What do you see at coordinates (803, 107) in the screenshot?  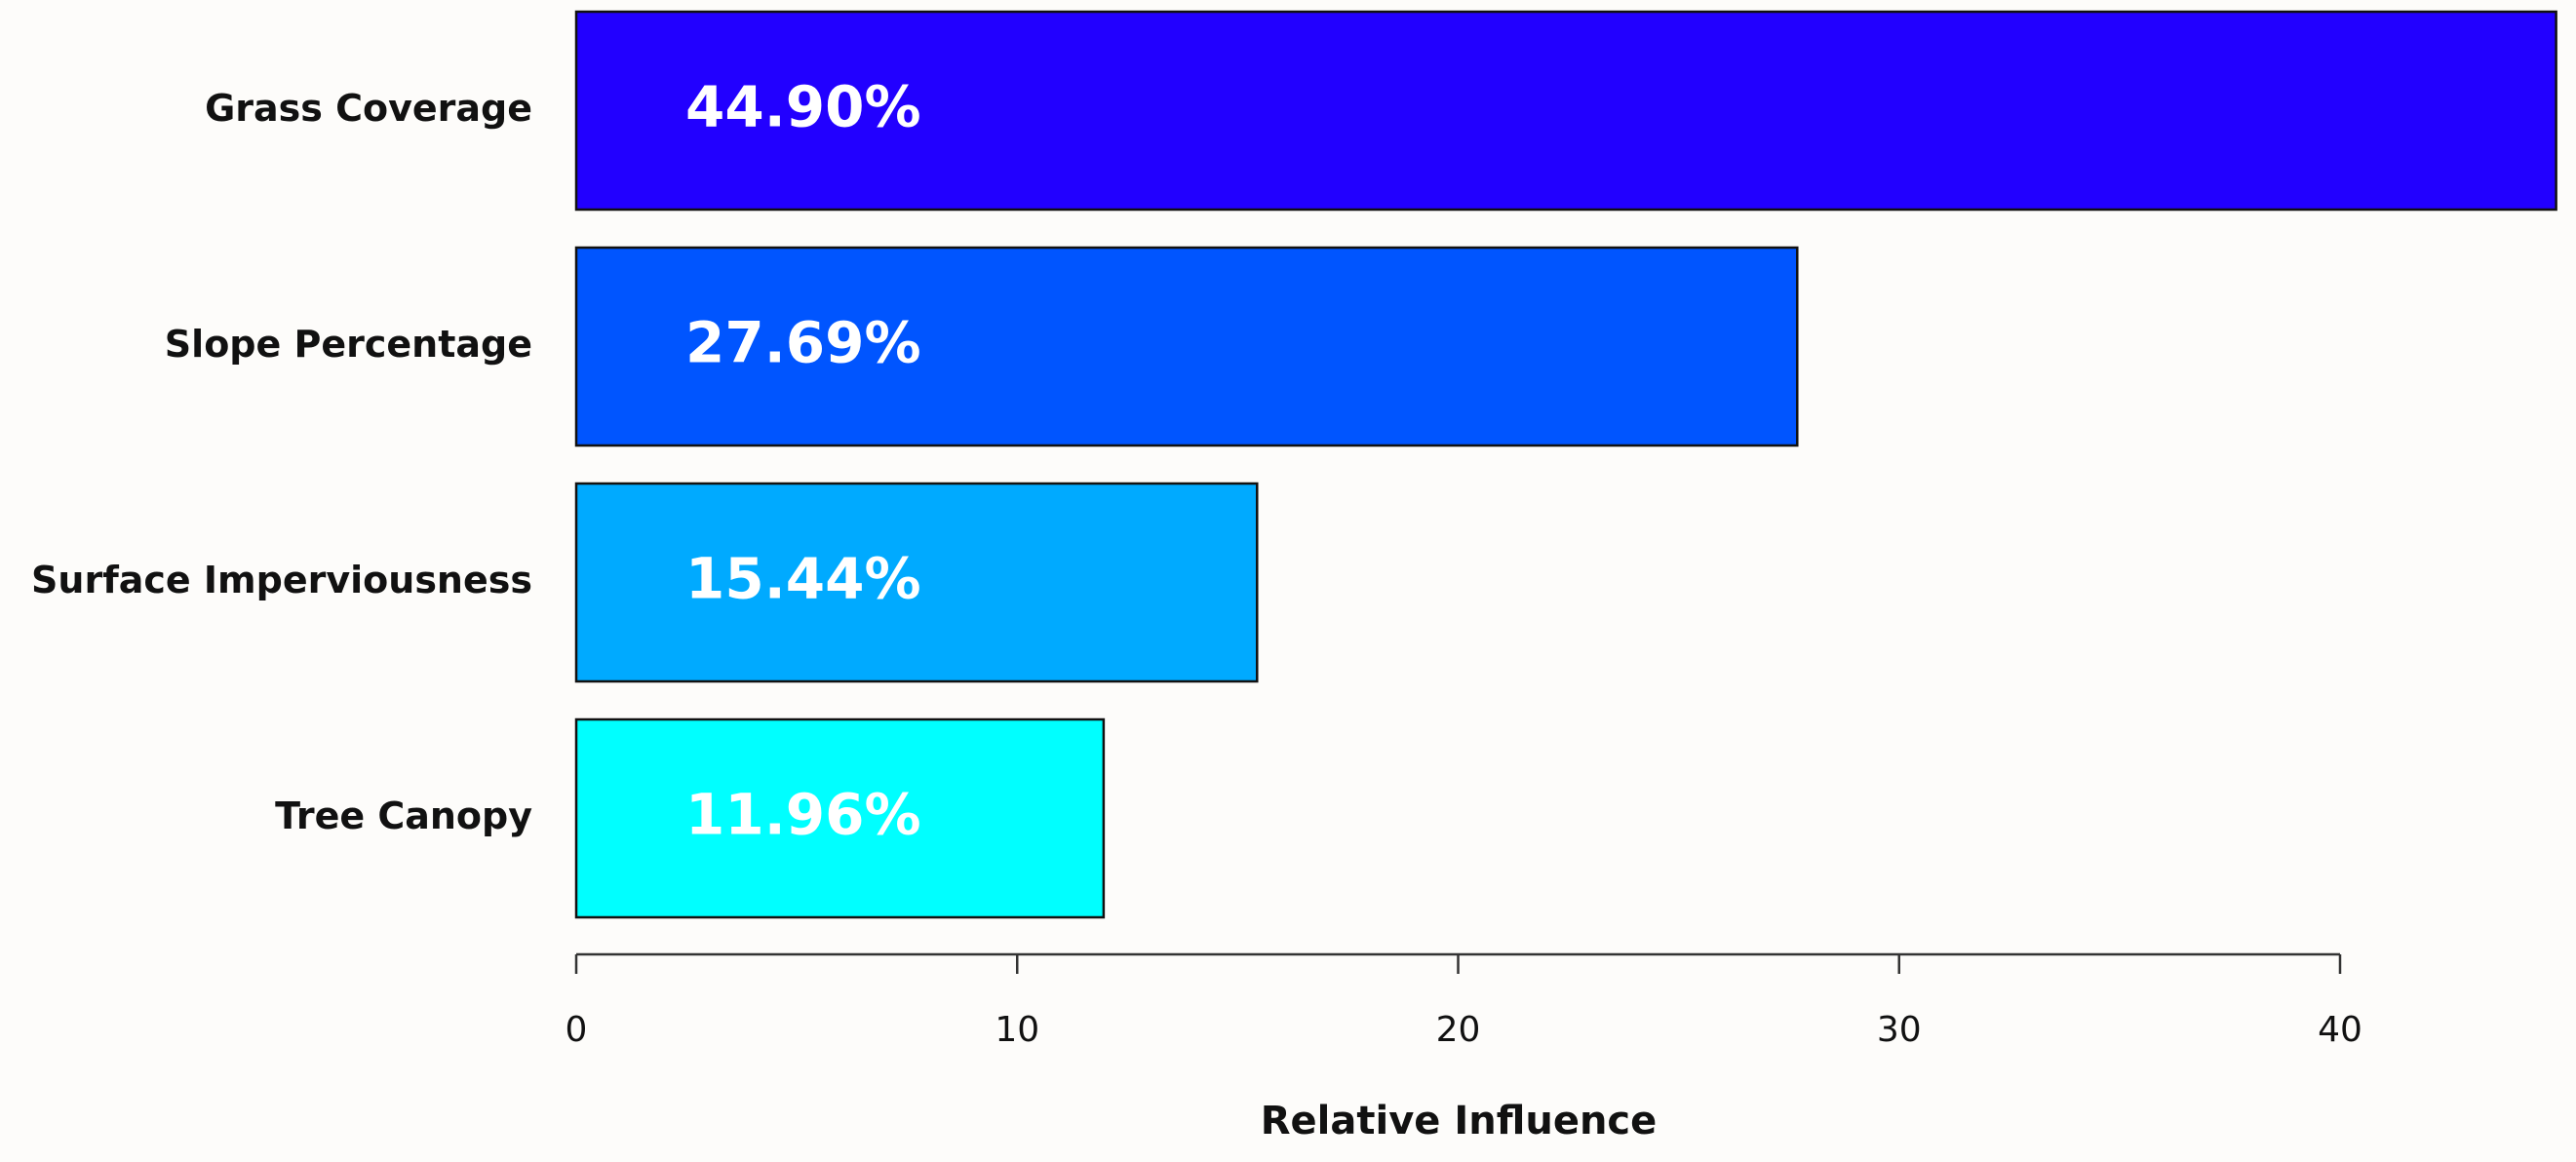 I see `value-label: 44.90%` at bounding box center [803, 107].